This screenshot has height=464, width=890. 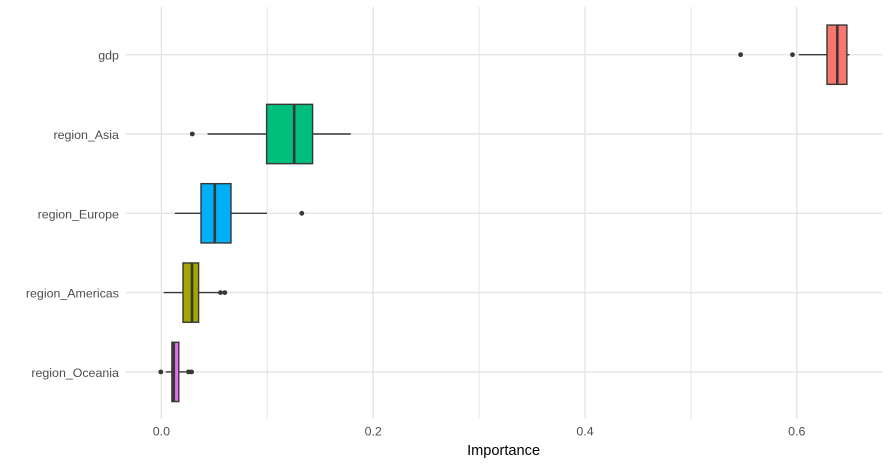 I want to click on svg-text: 0.4, so click(x=584, y=432).